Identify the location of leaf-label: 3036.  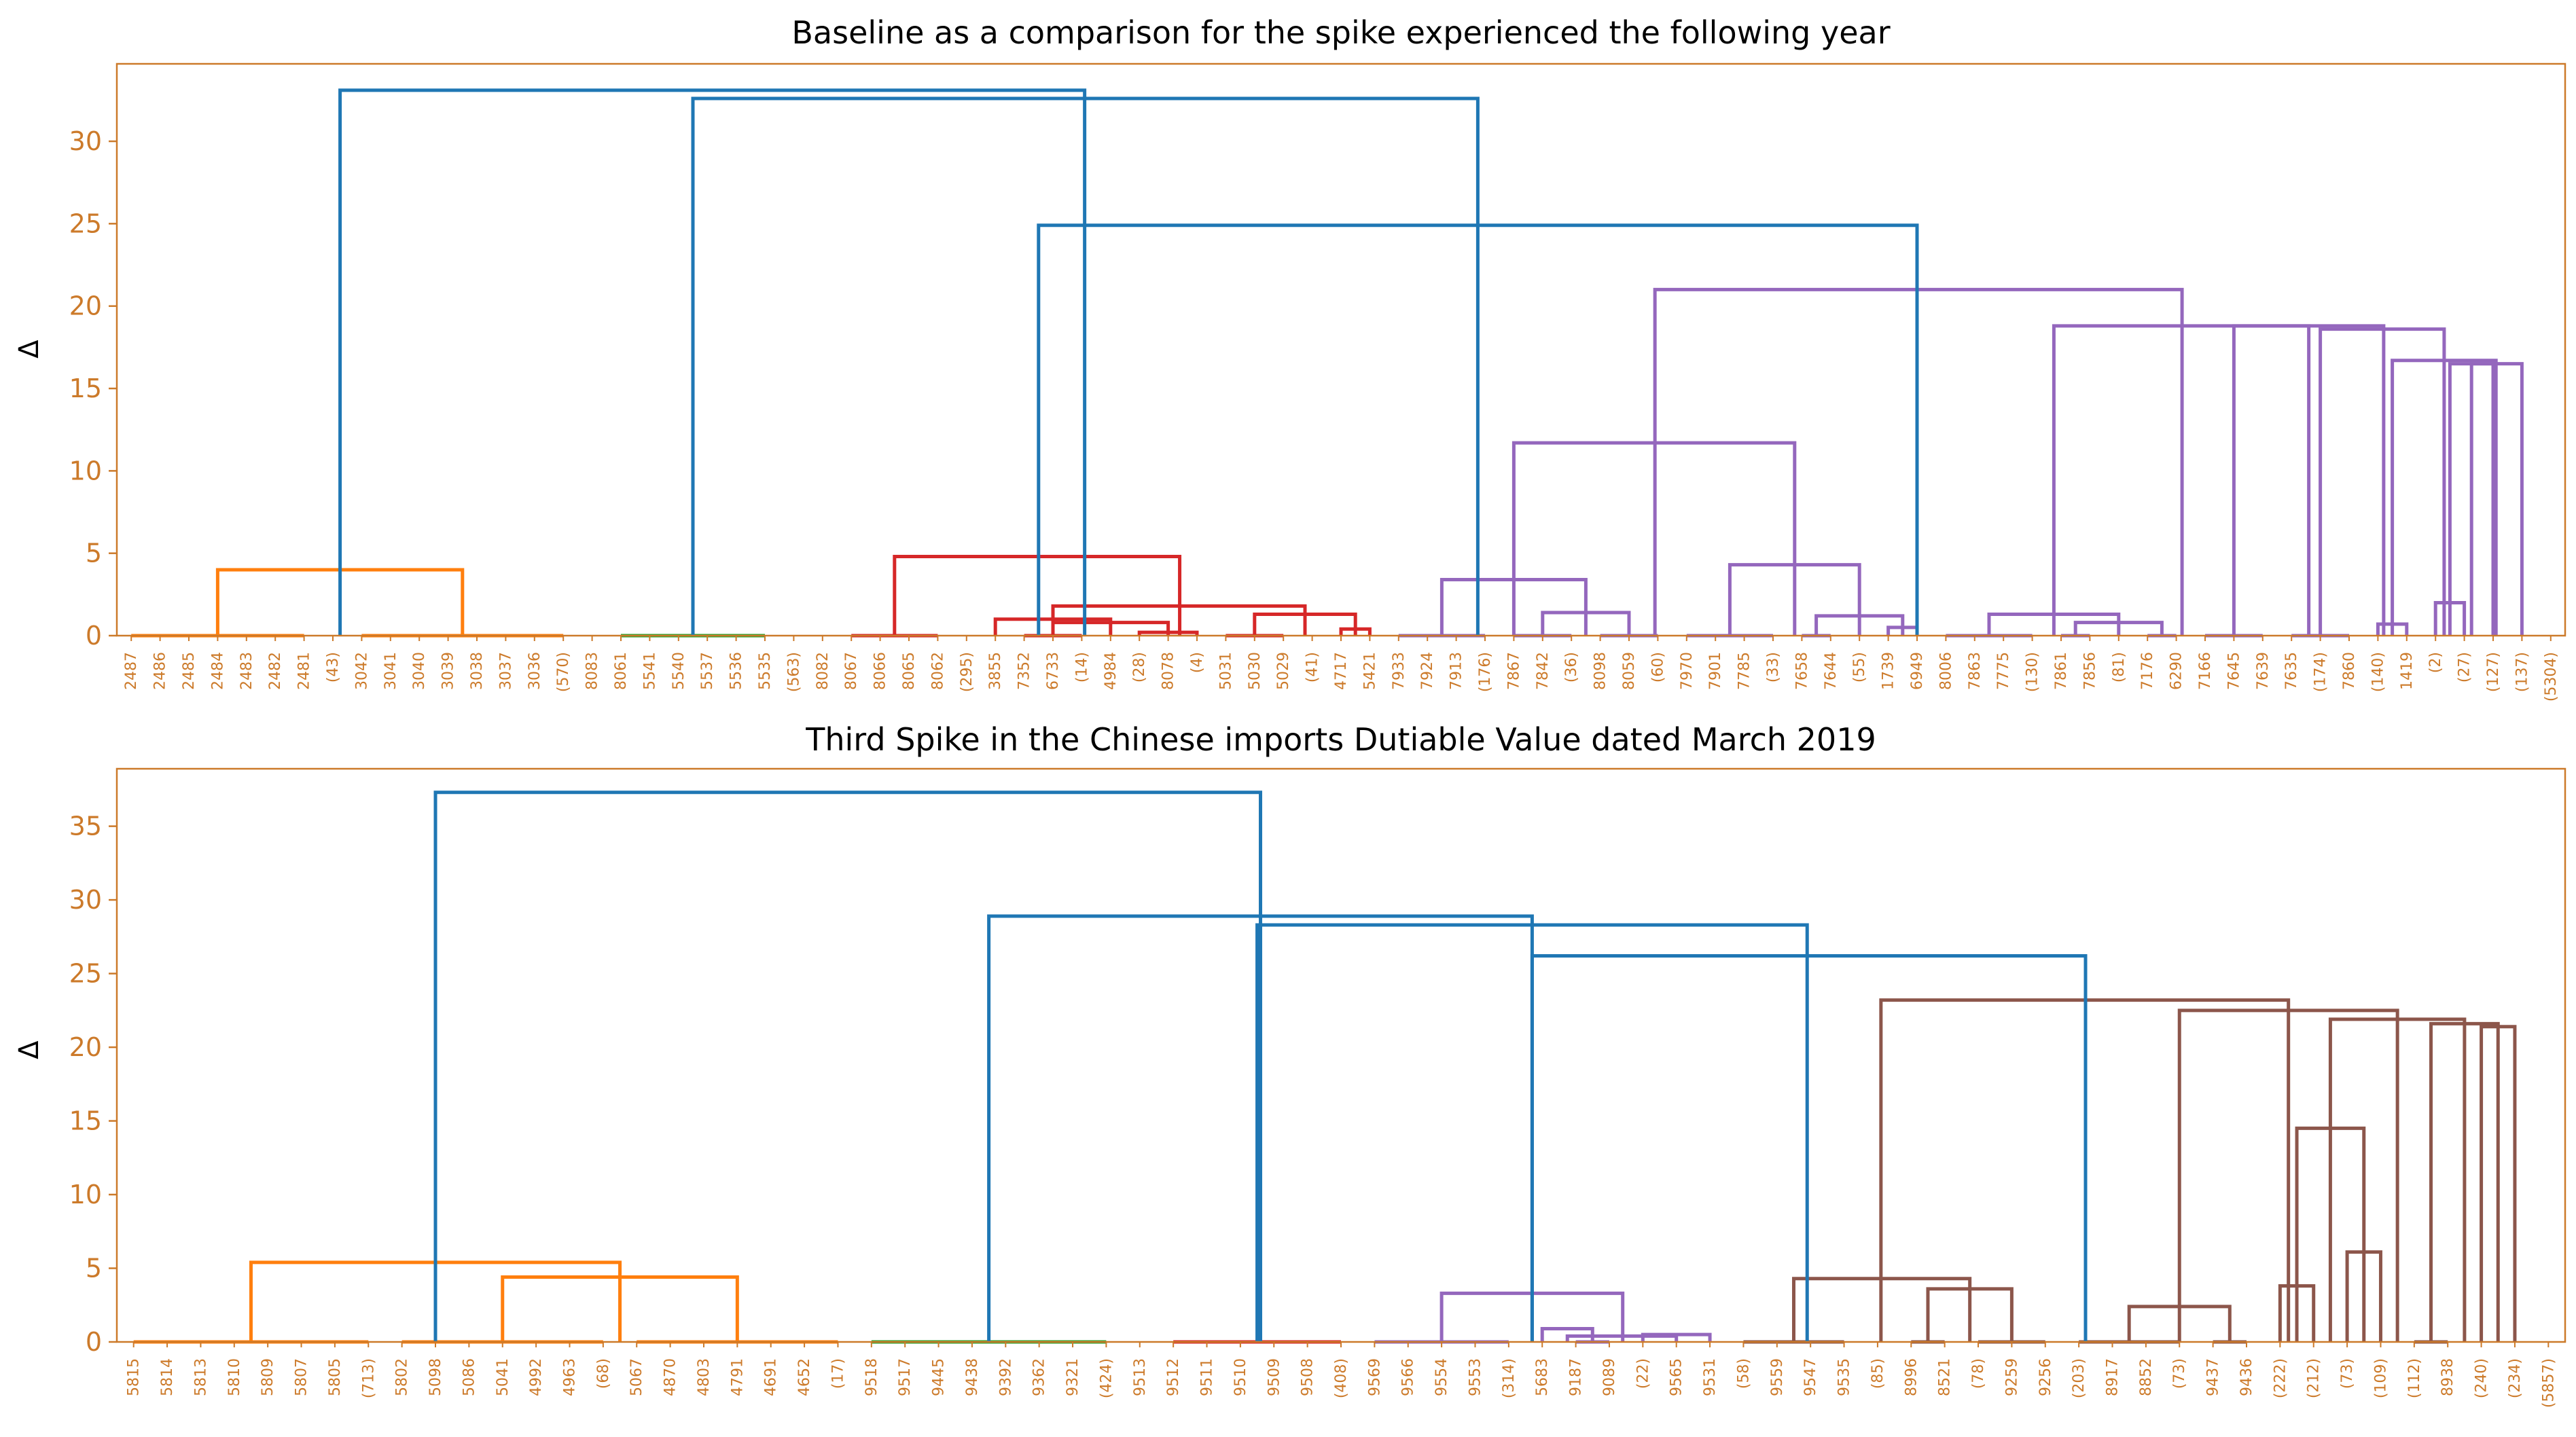
(534, 671).